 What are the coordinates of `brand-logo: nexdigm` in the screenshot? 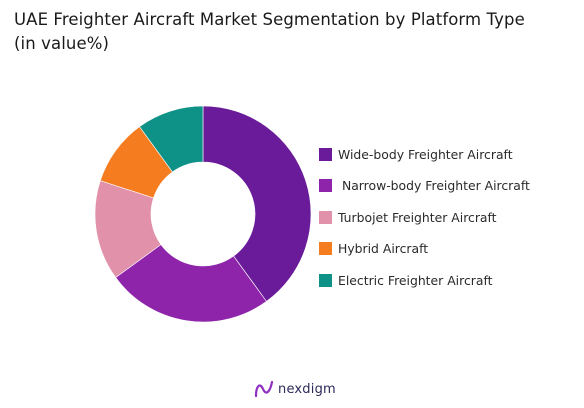 It's located at (295, 389).